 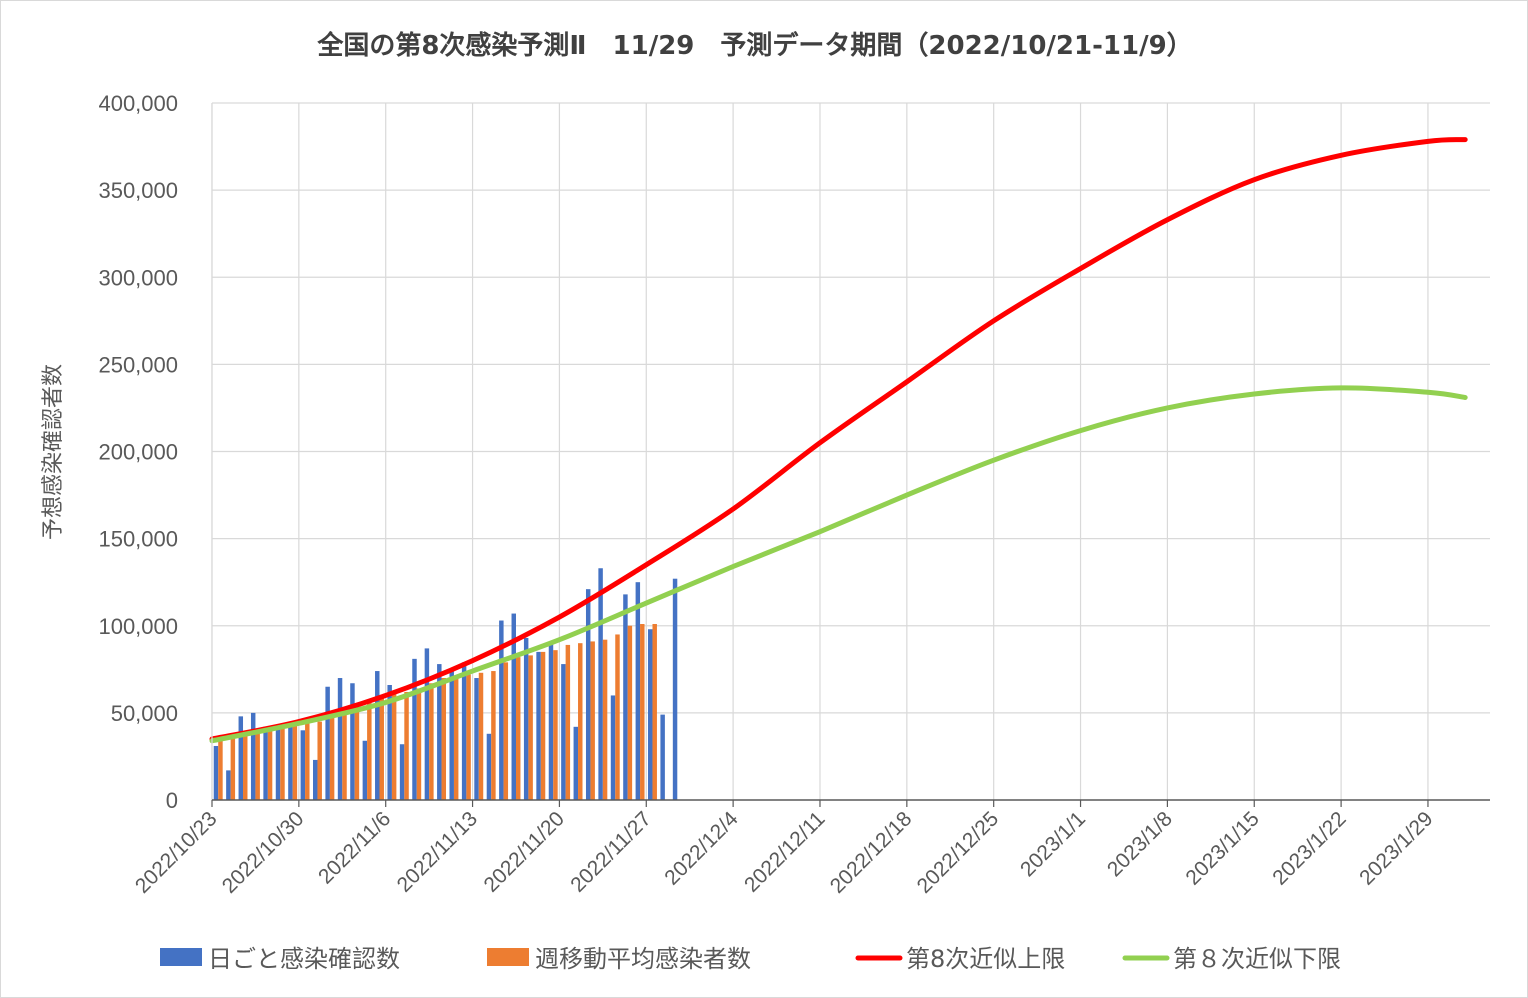 I want to click on y-tick-label: 400,000, so click(x=138, y=103).